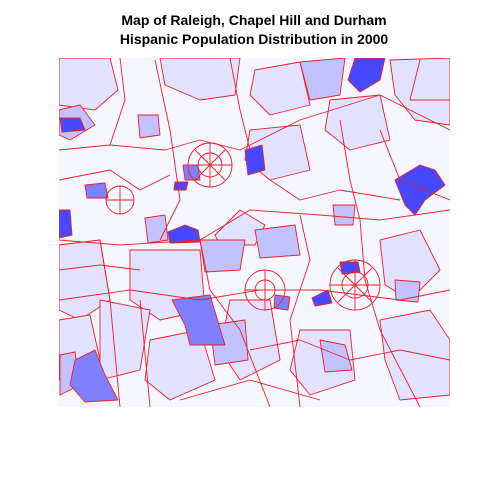 Image resolution: width=480 pixels, height=480 pixels. I want to click on title-line-1: Map of Raleigh, Chapel Hill and Durham, so click(253, 20).